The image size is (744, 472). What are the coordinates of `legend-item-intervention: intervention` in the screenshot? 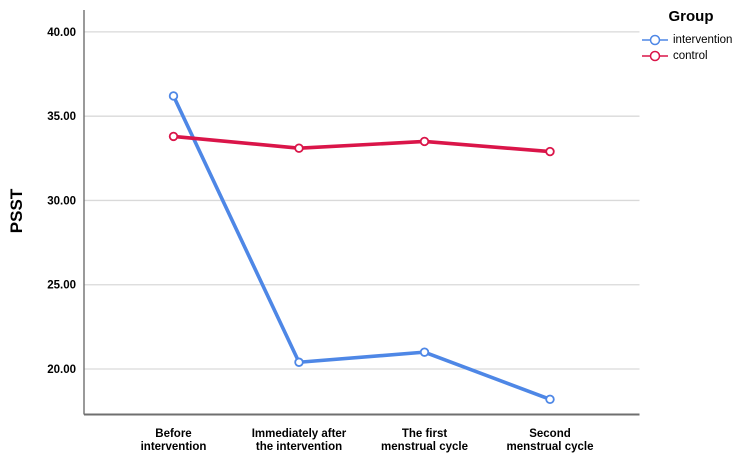 It's located at (691, 39).